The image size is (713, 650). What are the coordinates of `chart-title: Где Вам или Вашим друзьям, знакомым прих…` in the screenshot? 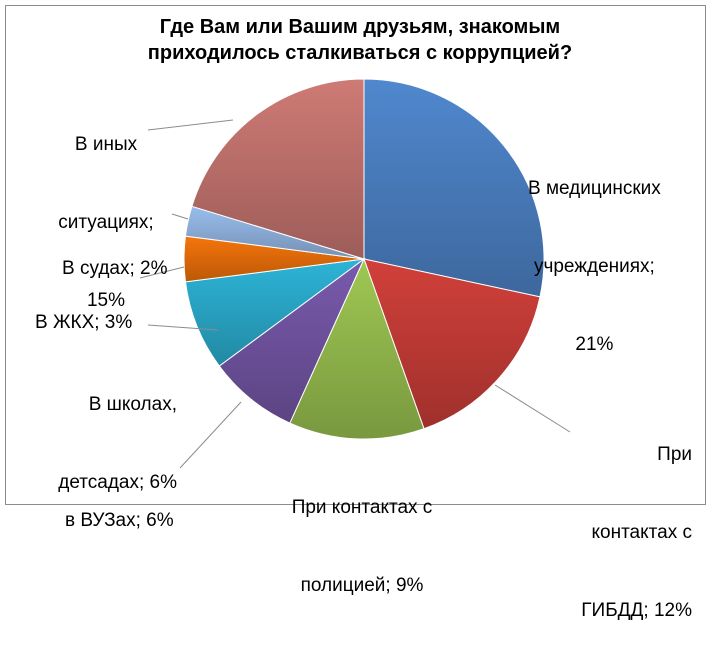 It's located at (360, 40).